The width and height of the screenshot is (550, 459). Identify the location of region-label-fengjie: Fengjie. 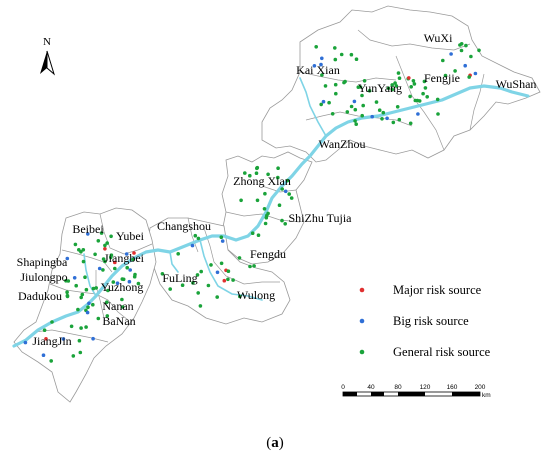
(442, 78).